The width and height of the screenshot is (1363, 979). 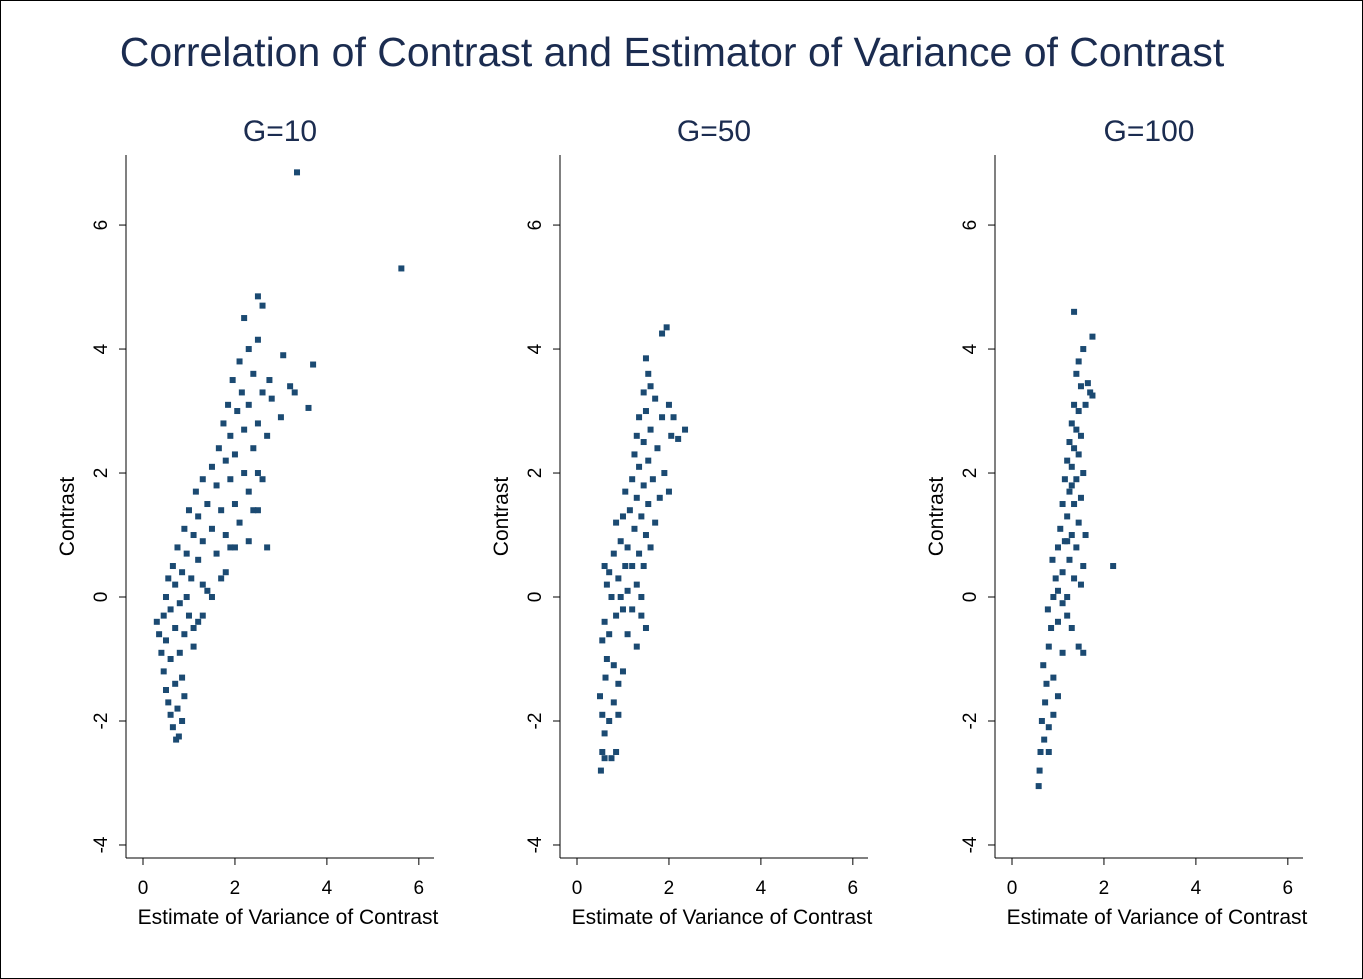 I want to click on x-tick-label: 0, so click(x=143, y=888).